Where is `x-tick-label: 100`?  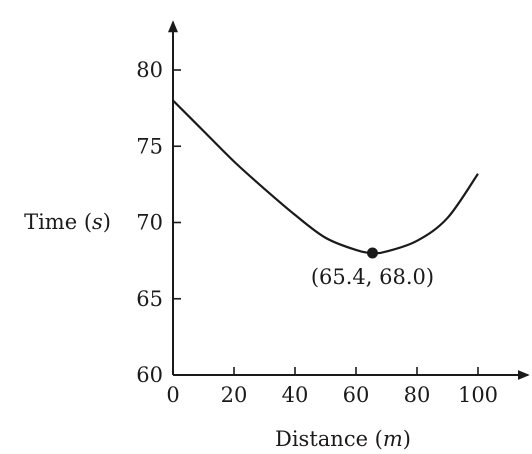 x-tick-label: 100 is located at coordinates (478, 395).